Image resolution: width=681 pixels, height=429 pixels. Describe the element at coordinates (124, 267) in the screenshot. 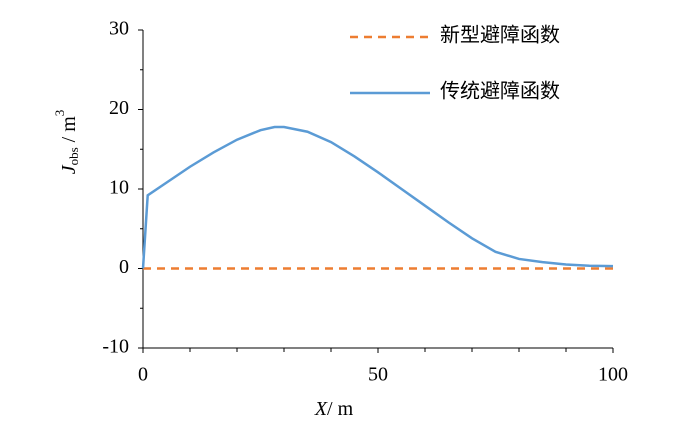

I see `y-tick-label: 0` at that location.